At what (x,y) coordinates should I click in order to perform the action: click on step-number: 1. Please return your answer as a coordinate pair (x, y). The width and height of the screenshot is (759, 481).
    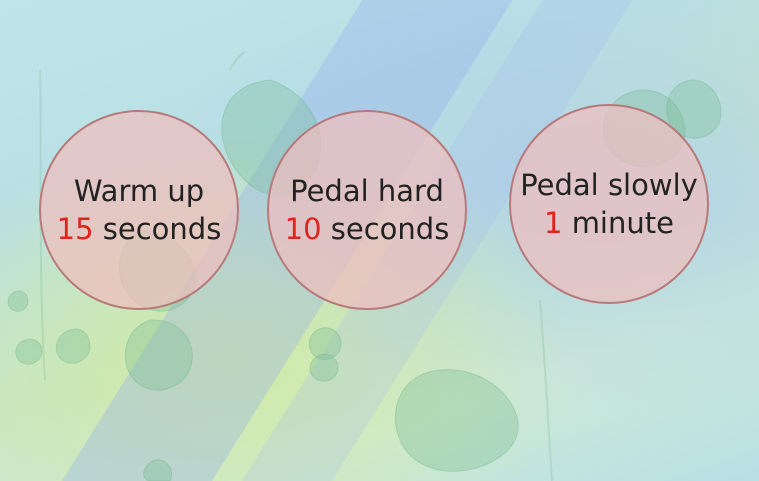
    Looking at the image, I should click on (553, 223).